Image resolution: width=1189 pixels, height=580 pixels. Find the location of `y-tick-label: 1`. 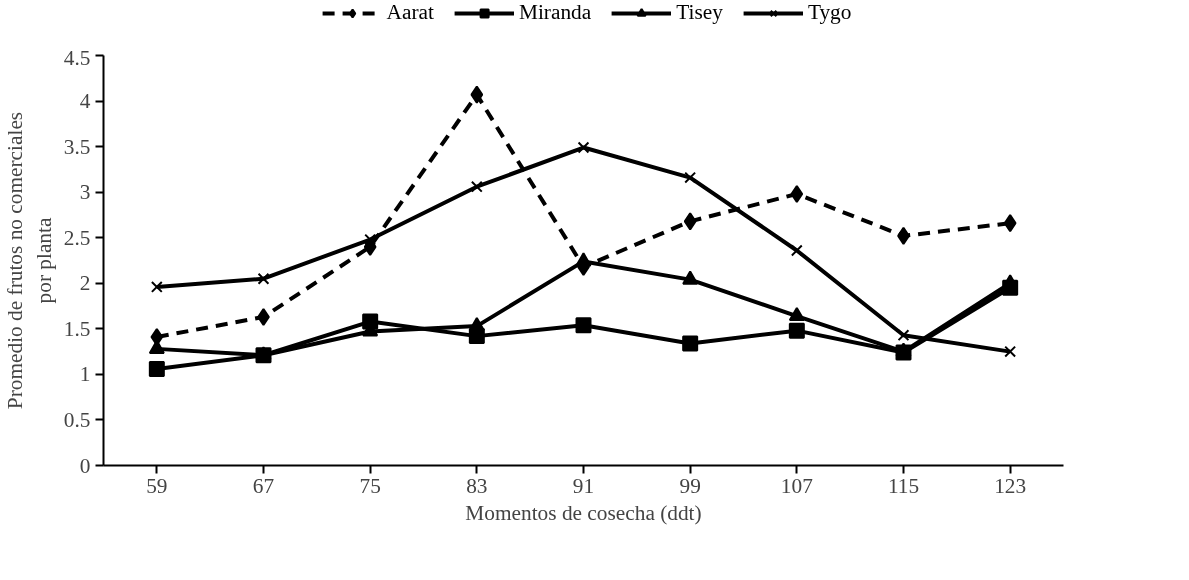

y-tick-label: 1 is located at coordinates (85, 374).